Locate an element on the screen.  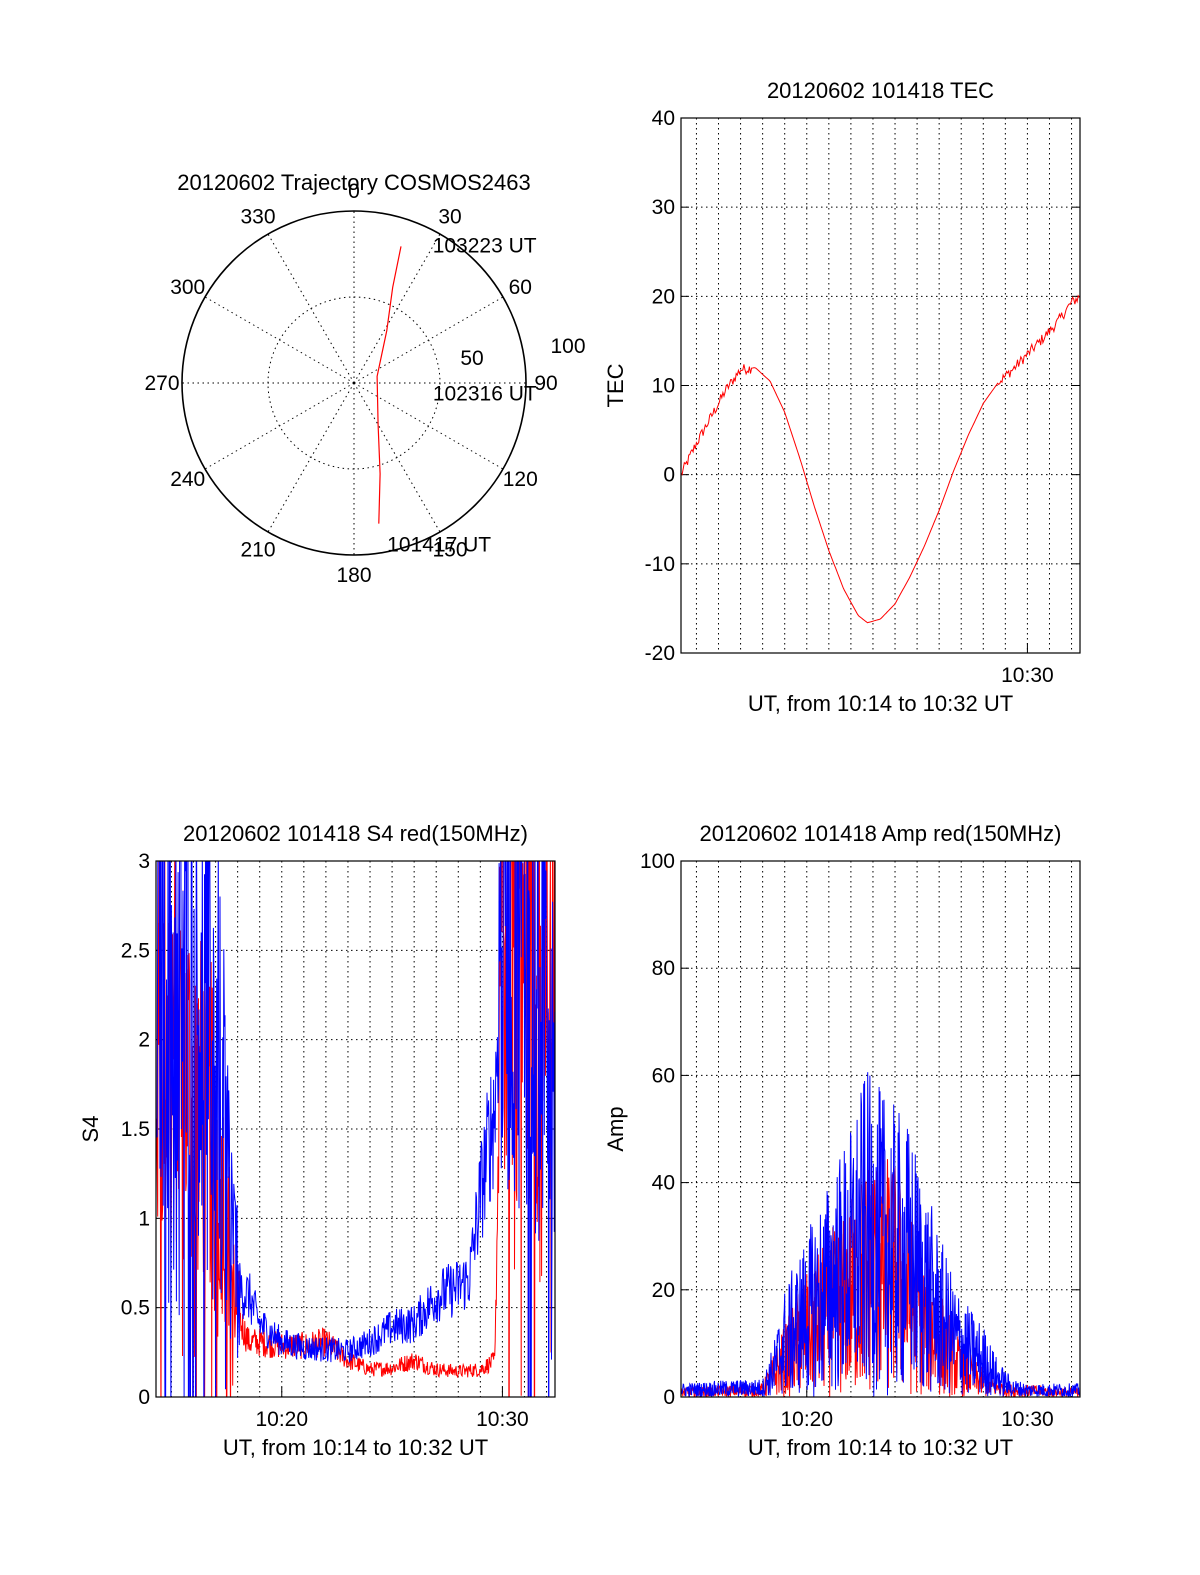
polar-azimuth-label: 120 is located at coordinates (520, 479).